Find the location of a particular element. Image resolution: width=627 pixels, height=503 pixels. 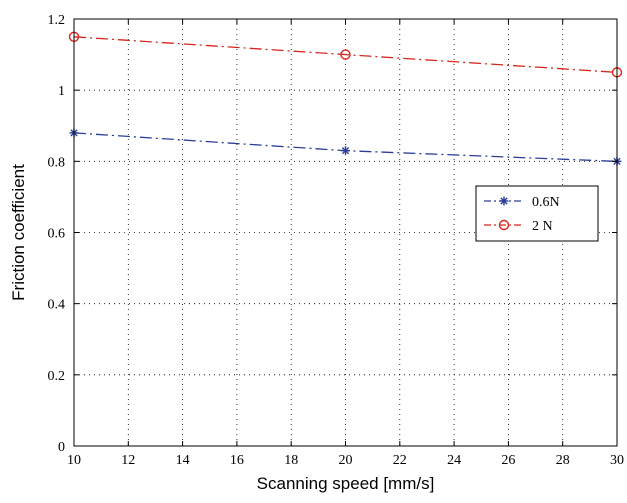

x-tick-label: 20 is located at coordinates (346, 460).